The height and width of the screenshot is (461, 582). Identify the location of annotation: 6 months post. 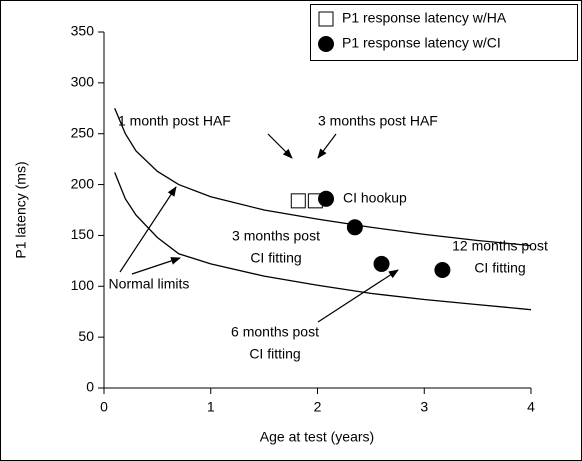
(275, 332).